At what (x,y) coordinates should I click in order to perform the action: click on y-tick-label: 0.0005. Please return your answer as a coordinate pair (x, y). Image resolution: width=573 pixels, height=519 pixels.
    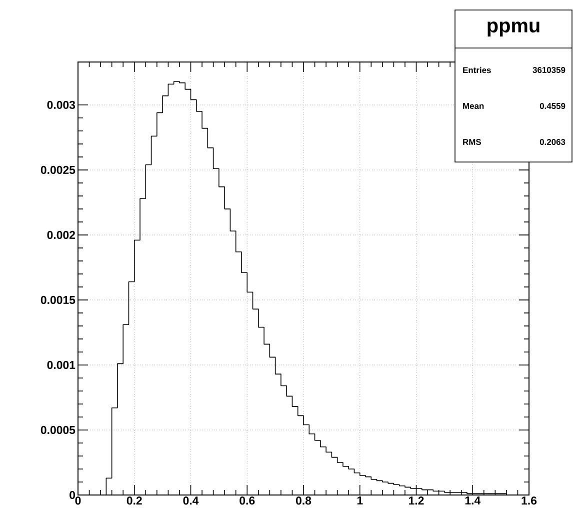
    Looking at the image, I should click on (58, 430).